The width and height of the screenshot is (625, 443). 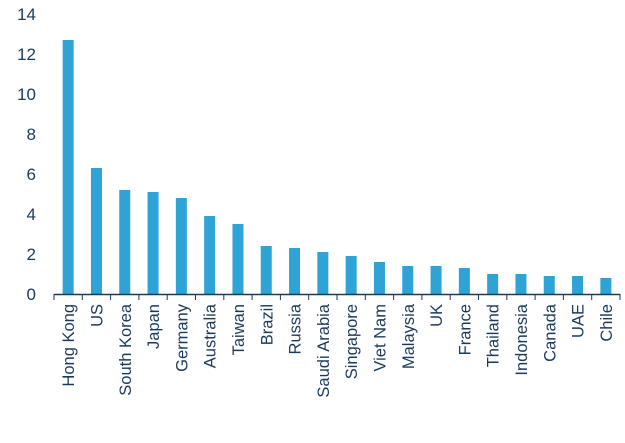 What do you see at coordinates (31, 134) in the screenshot?
I see `y-tick-label: 8` at bounding box center [31, 134].